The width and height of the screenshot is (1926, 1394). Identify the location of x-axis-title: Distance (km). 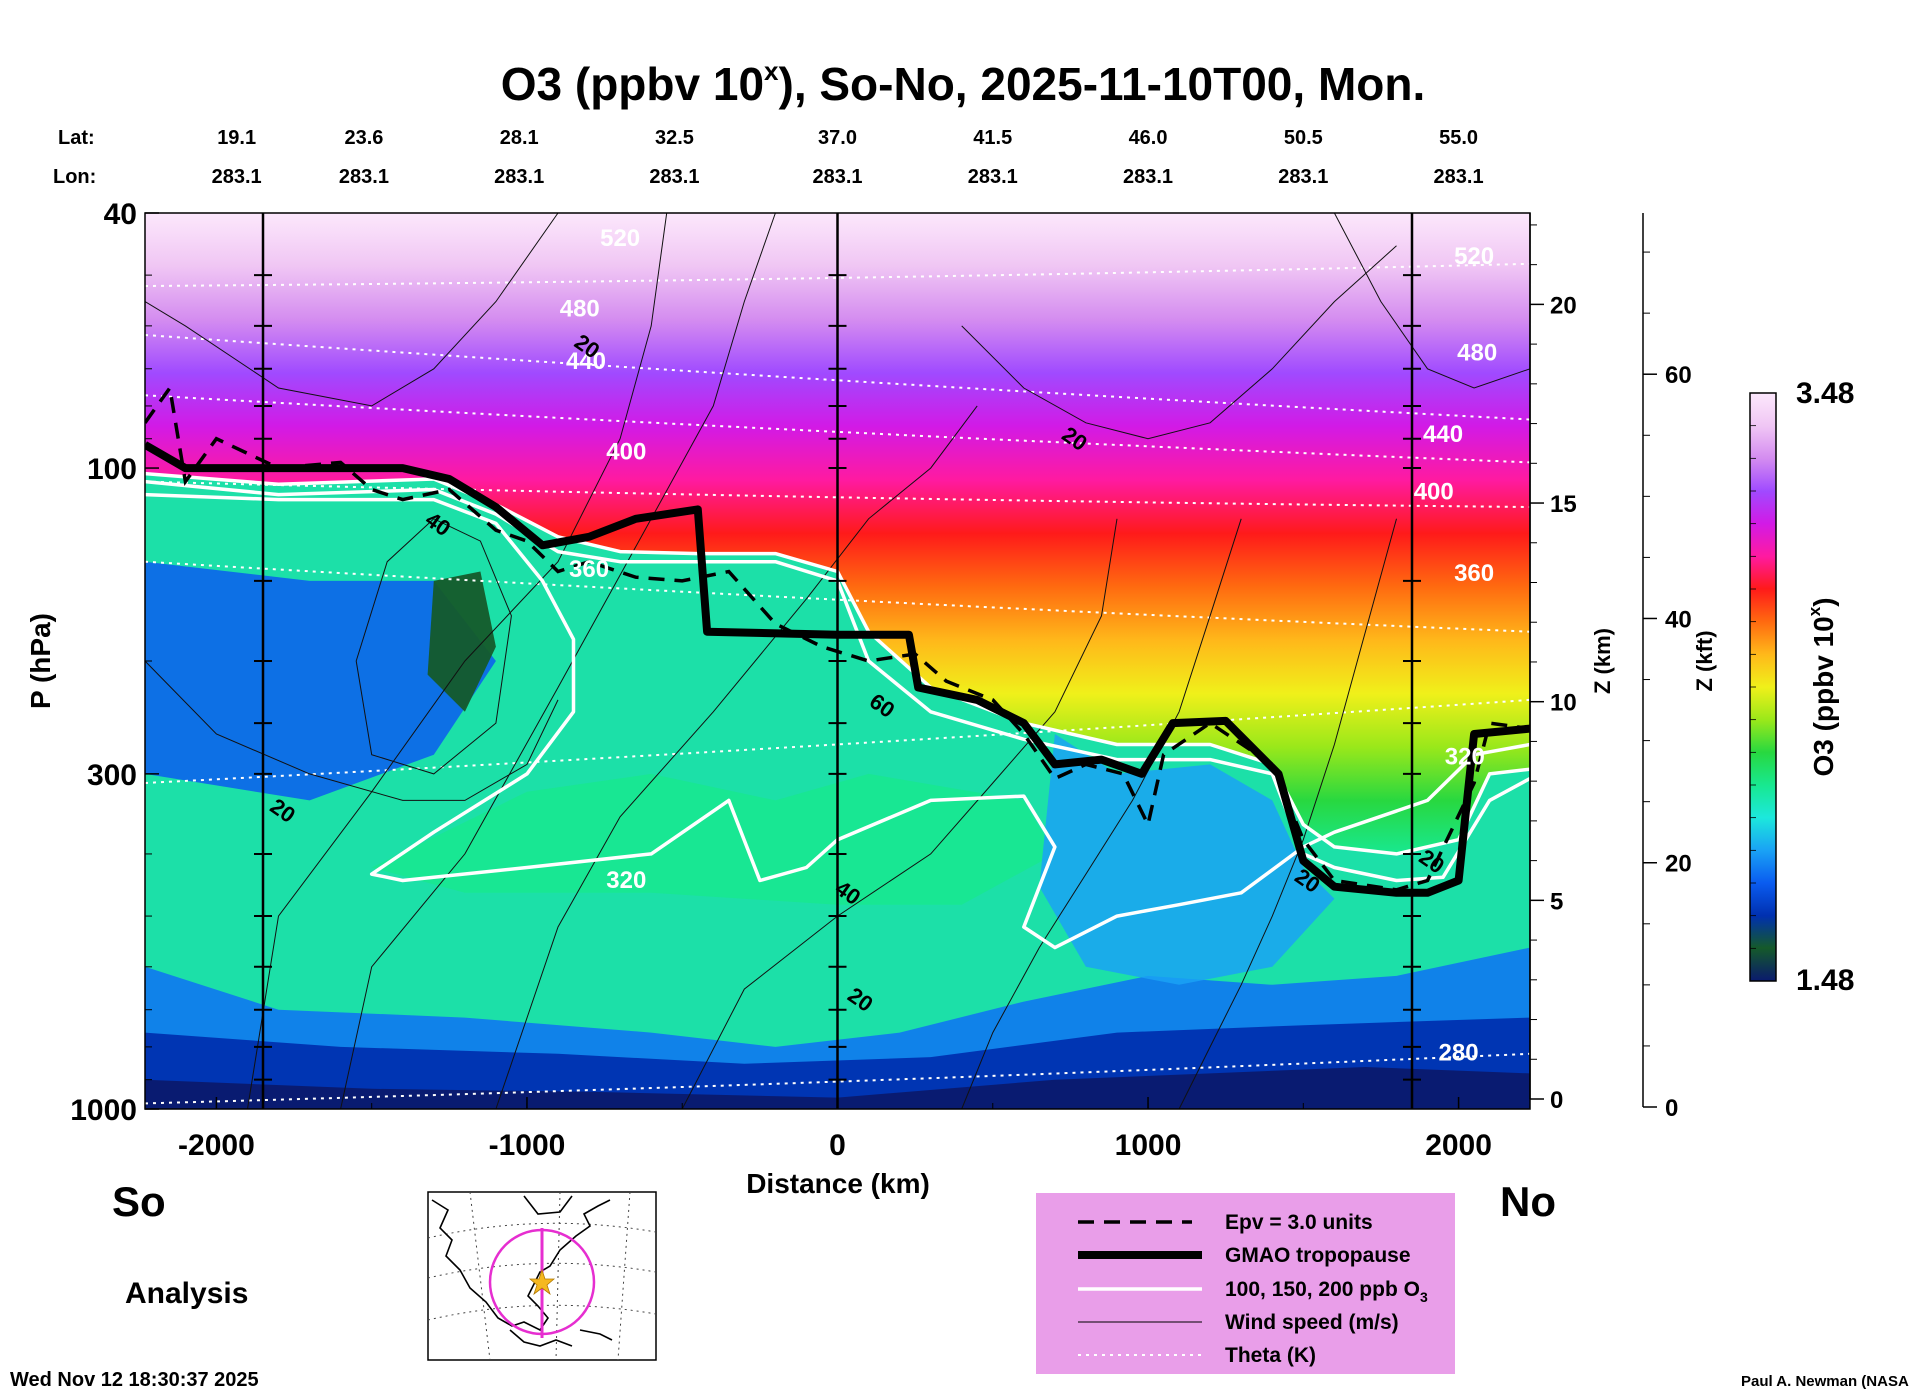
(838, 1183).